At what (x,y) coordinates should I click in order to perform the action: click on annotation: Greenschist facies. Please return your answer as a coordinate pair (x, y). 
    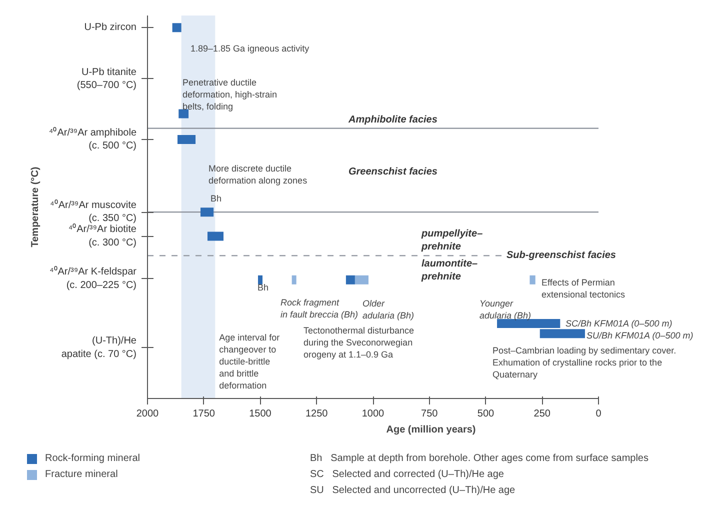
    Looking at the image, I should click on (393, 172).